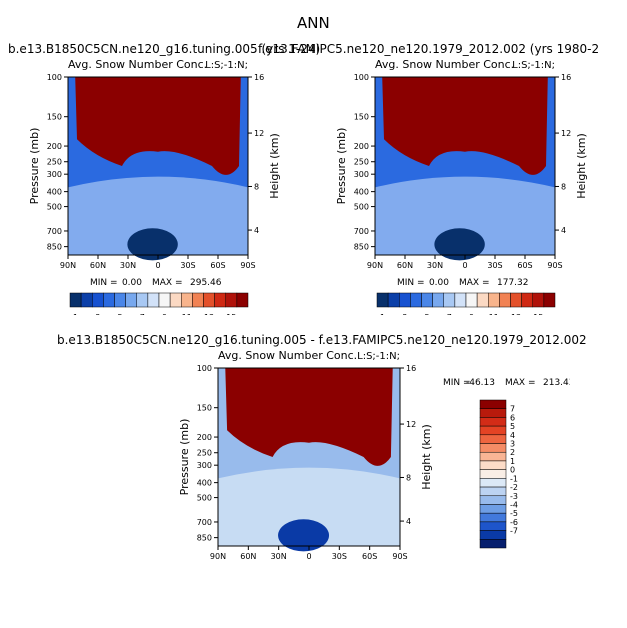 This screenshot has height=628, width=627. What do you see at coordinates (513, 283) in the screenshot?
I see `max-value: 177.32` at bounding box center [513, 283].